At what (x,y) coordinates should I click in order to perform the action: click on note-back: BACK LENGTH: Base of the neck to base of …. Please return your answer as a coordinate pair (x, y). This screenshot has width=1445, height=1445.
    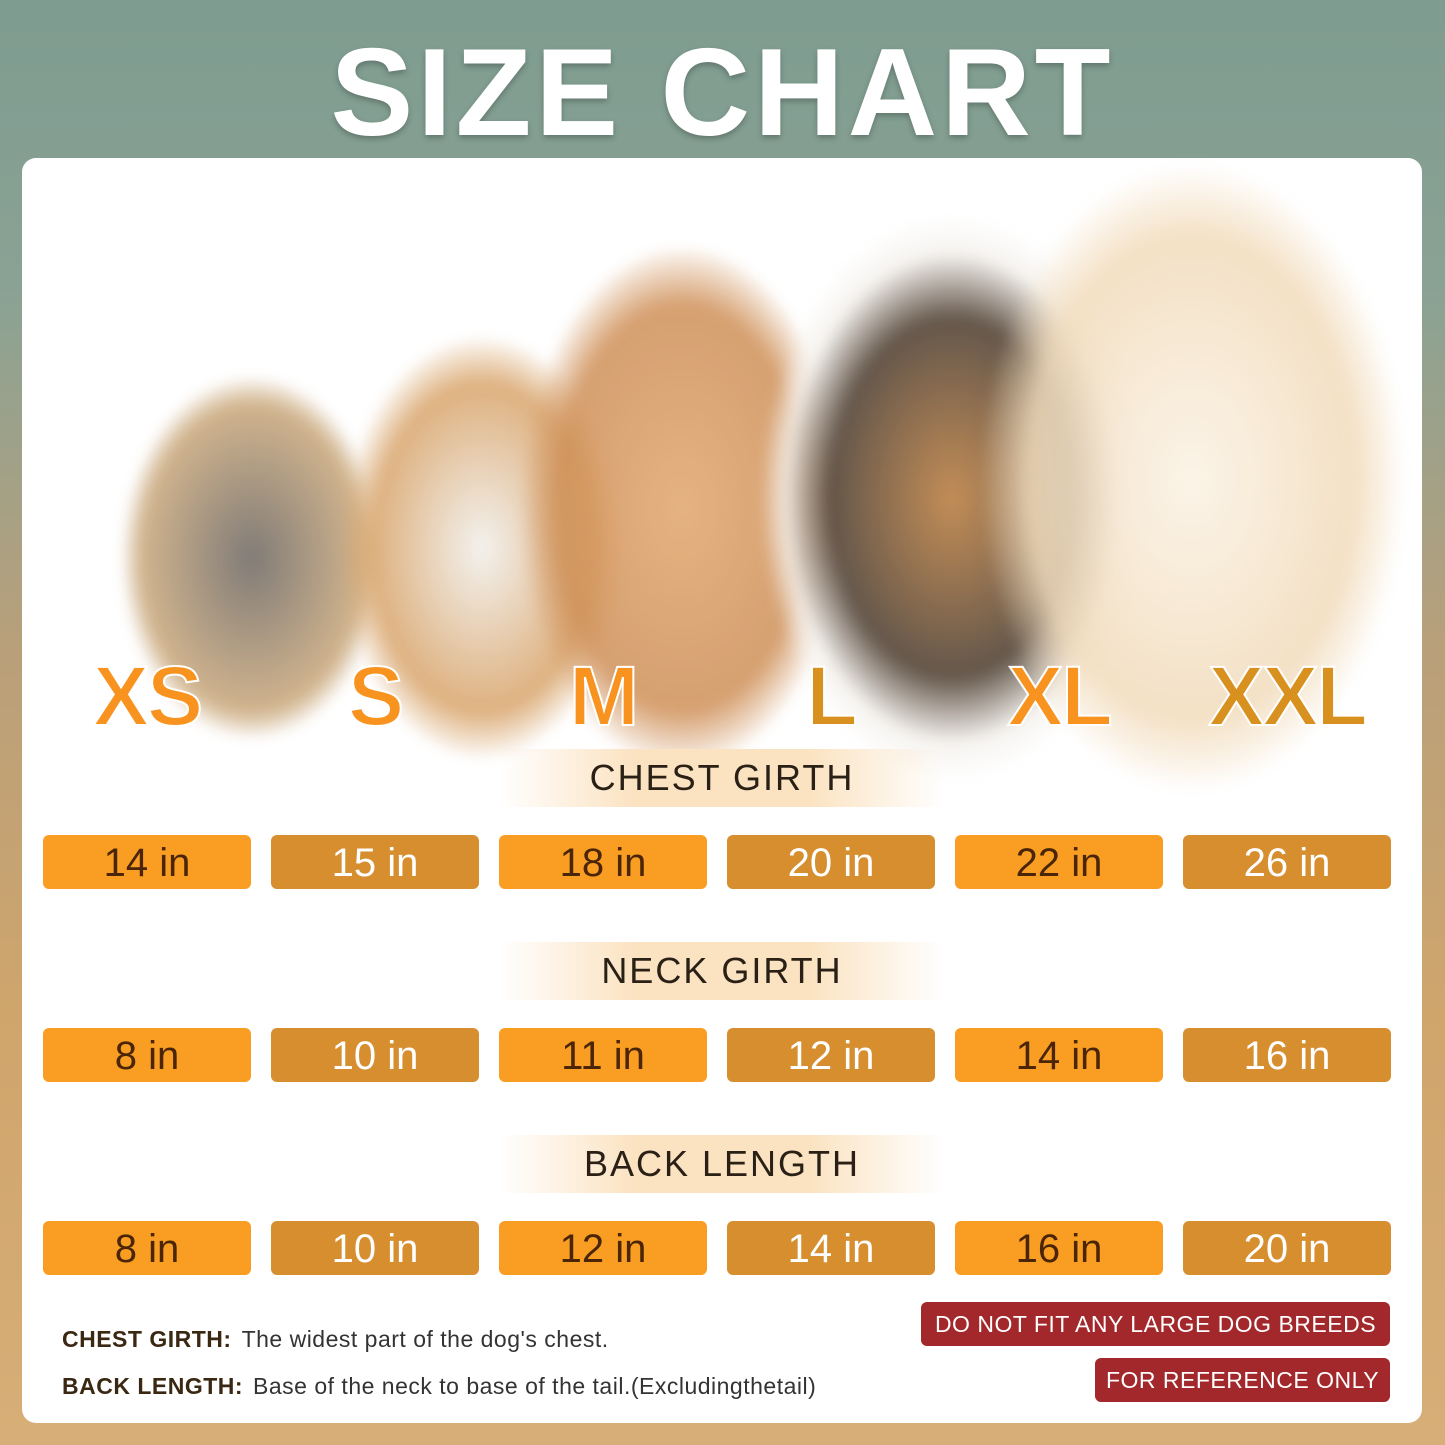
    Looking at the image, I should click on (439, 1386).